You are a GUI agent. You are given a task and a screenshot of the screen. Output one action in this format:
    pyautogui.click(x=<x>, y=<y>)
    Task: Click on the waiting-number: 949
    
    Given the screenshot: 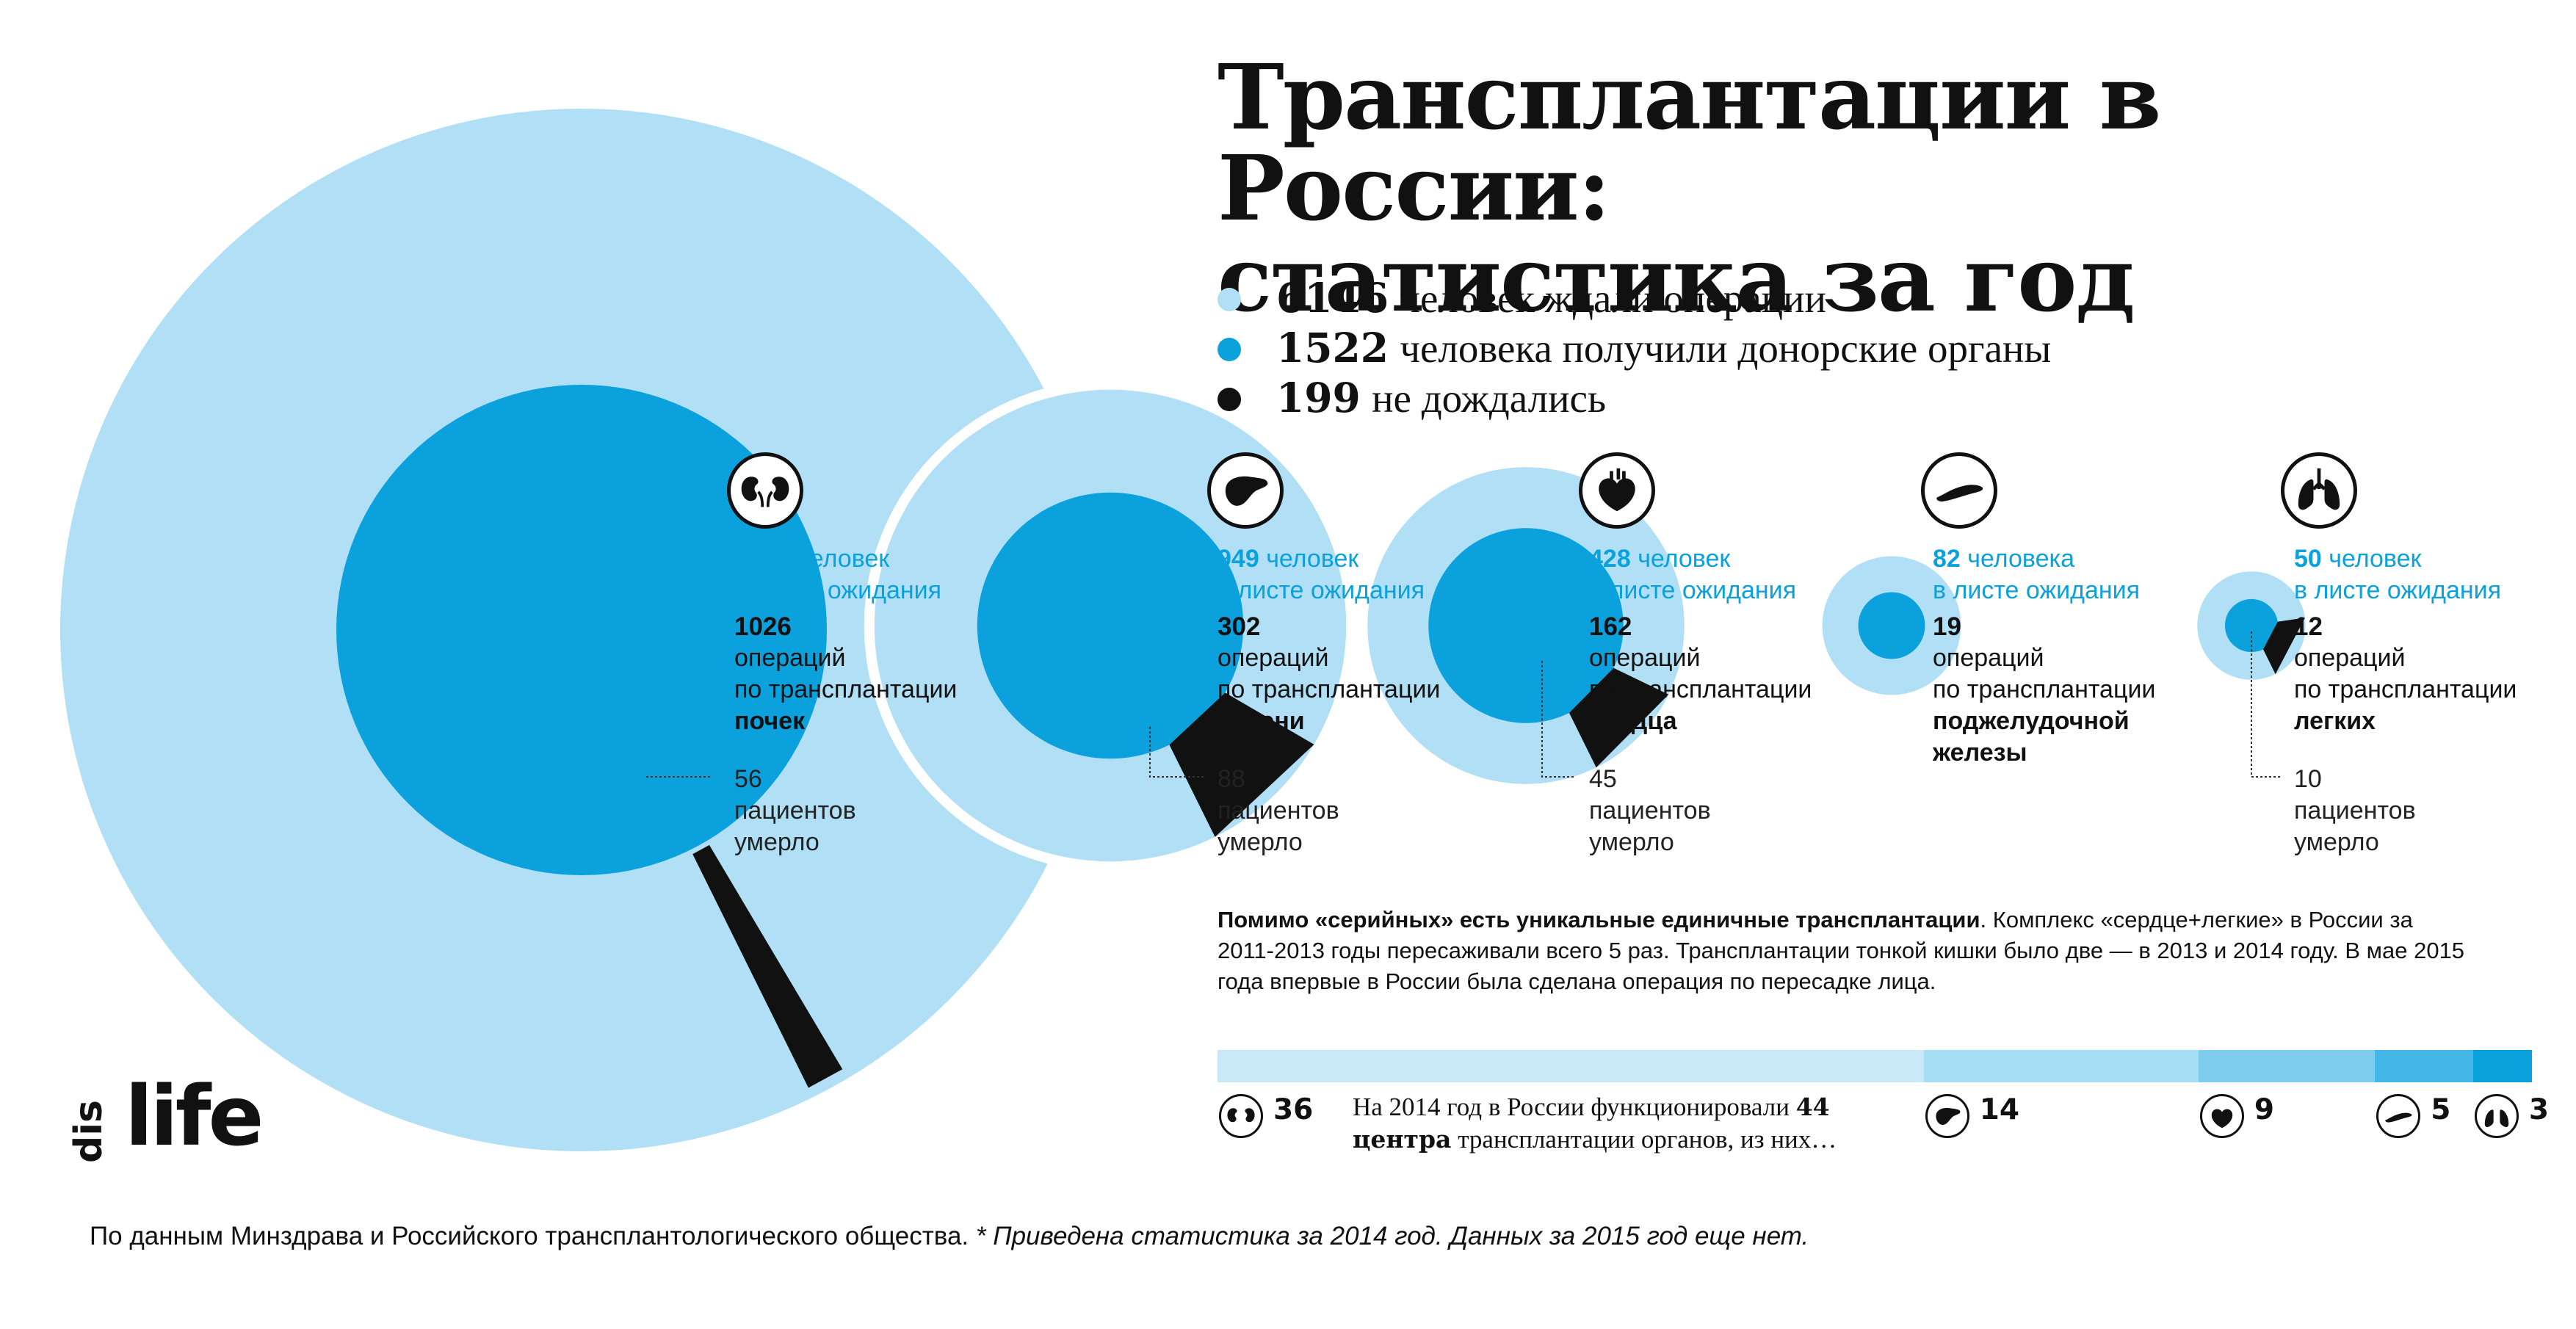 What is the action you would take?
    pyautogui.click(x=1238, y=559)
    